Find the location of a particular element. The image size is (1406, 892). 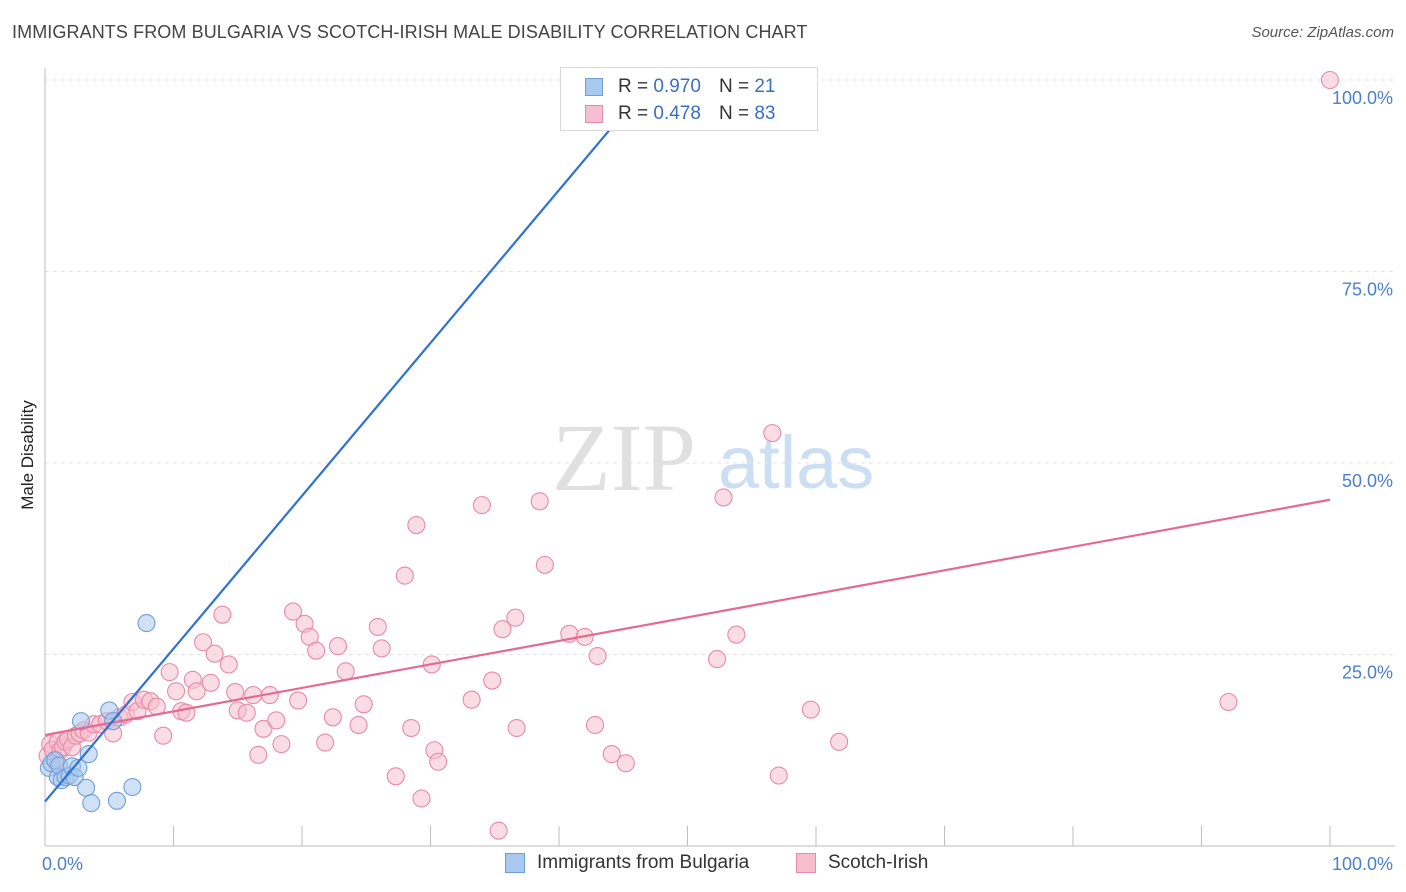

x-tick-label: 0.0% is located at coordinates (62, 864).